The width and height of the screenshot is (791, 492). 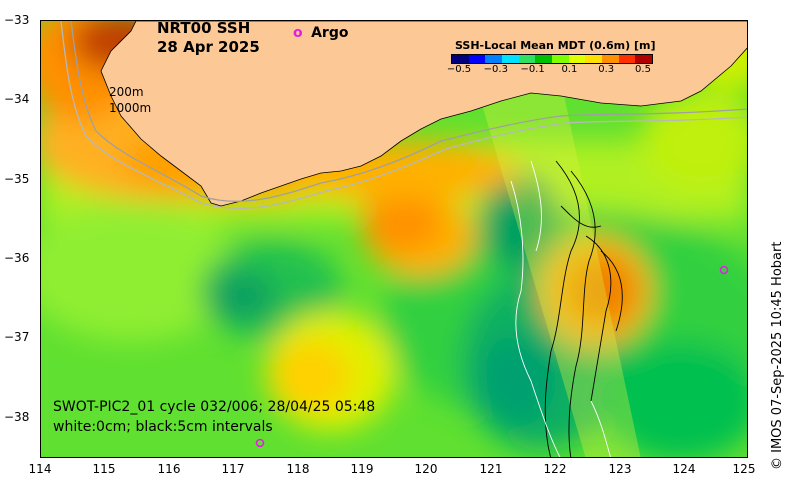 What do you see at coordinates (298, 469) in the screenshot?
I see `lon-label: 118` at bounding box center [298, 469].